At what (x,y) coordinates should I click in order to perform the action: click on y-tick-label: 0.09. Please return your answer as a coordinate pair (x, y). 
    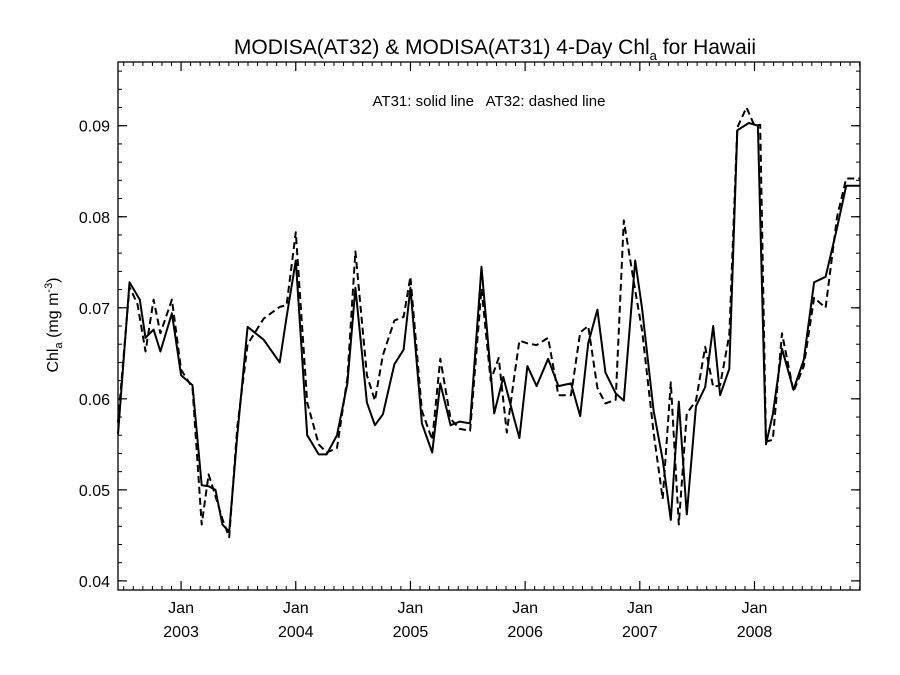
    Looking at the image, I should click on (94, 127).